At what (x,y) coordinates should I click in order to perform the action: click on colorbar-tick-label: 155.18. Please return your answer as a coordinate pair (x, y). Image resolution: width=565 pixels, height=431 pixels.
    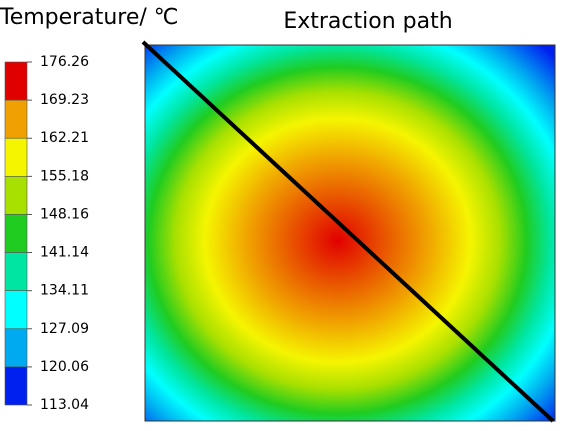
    Looking at the image, I should click on (64, 176).